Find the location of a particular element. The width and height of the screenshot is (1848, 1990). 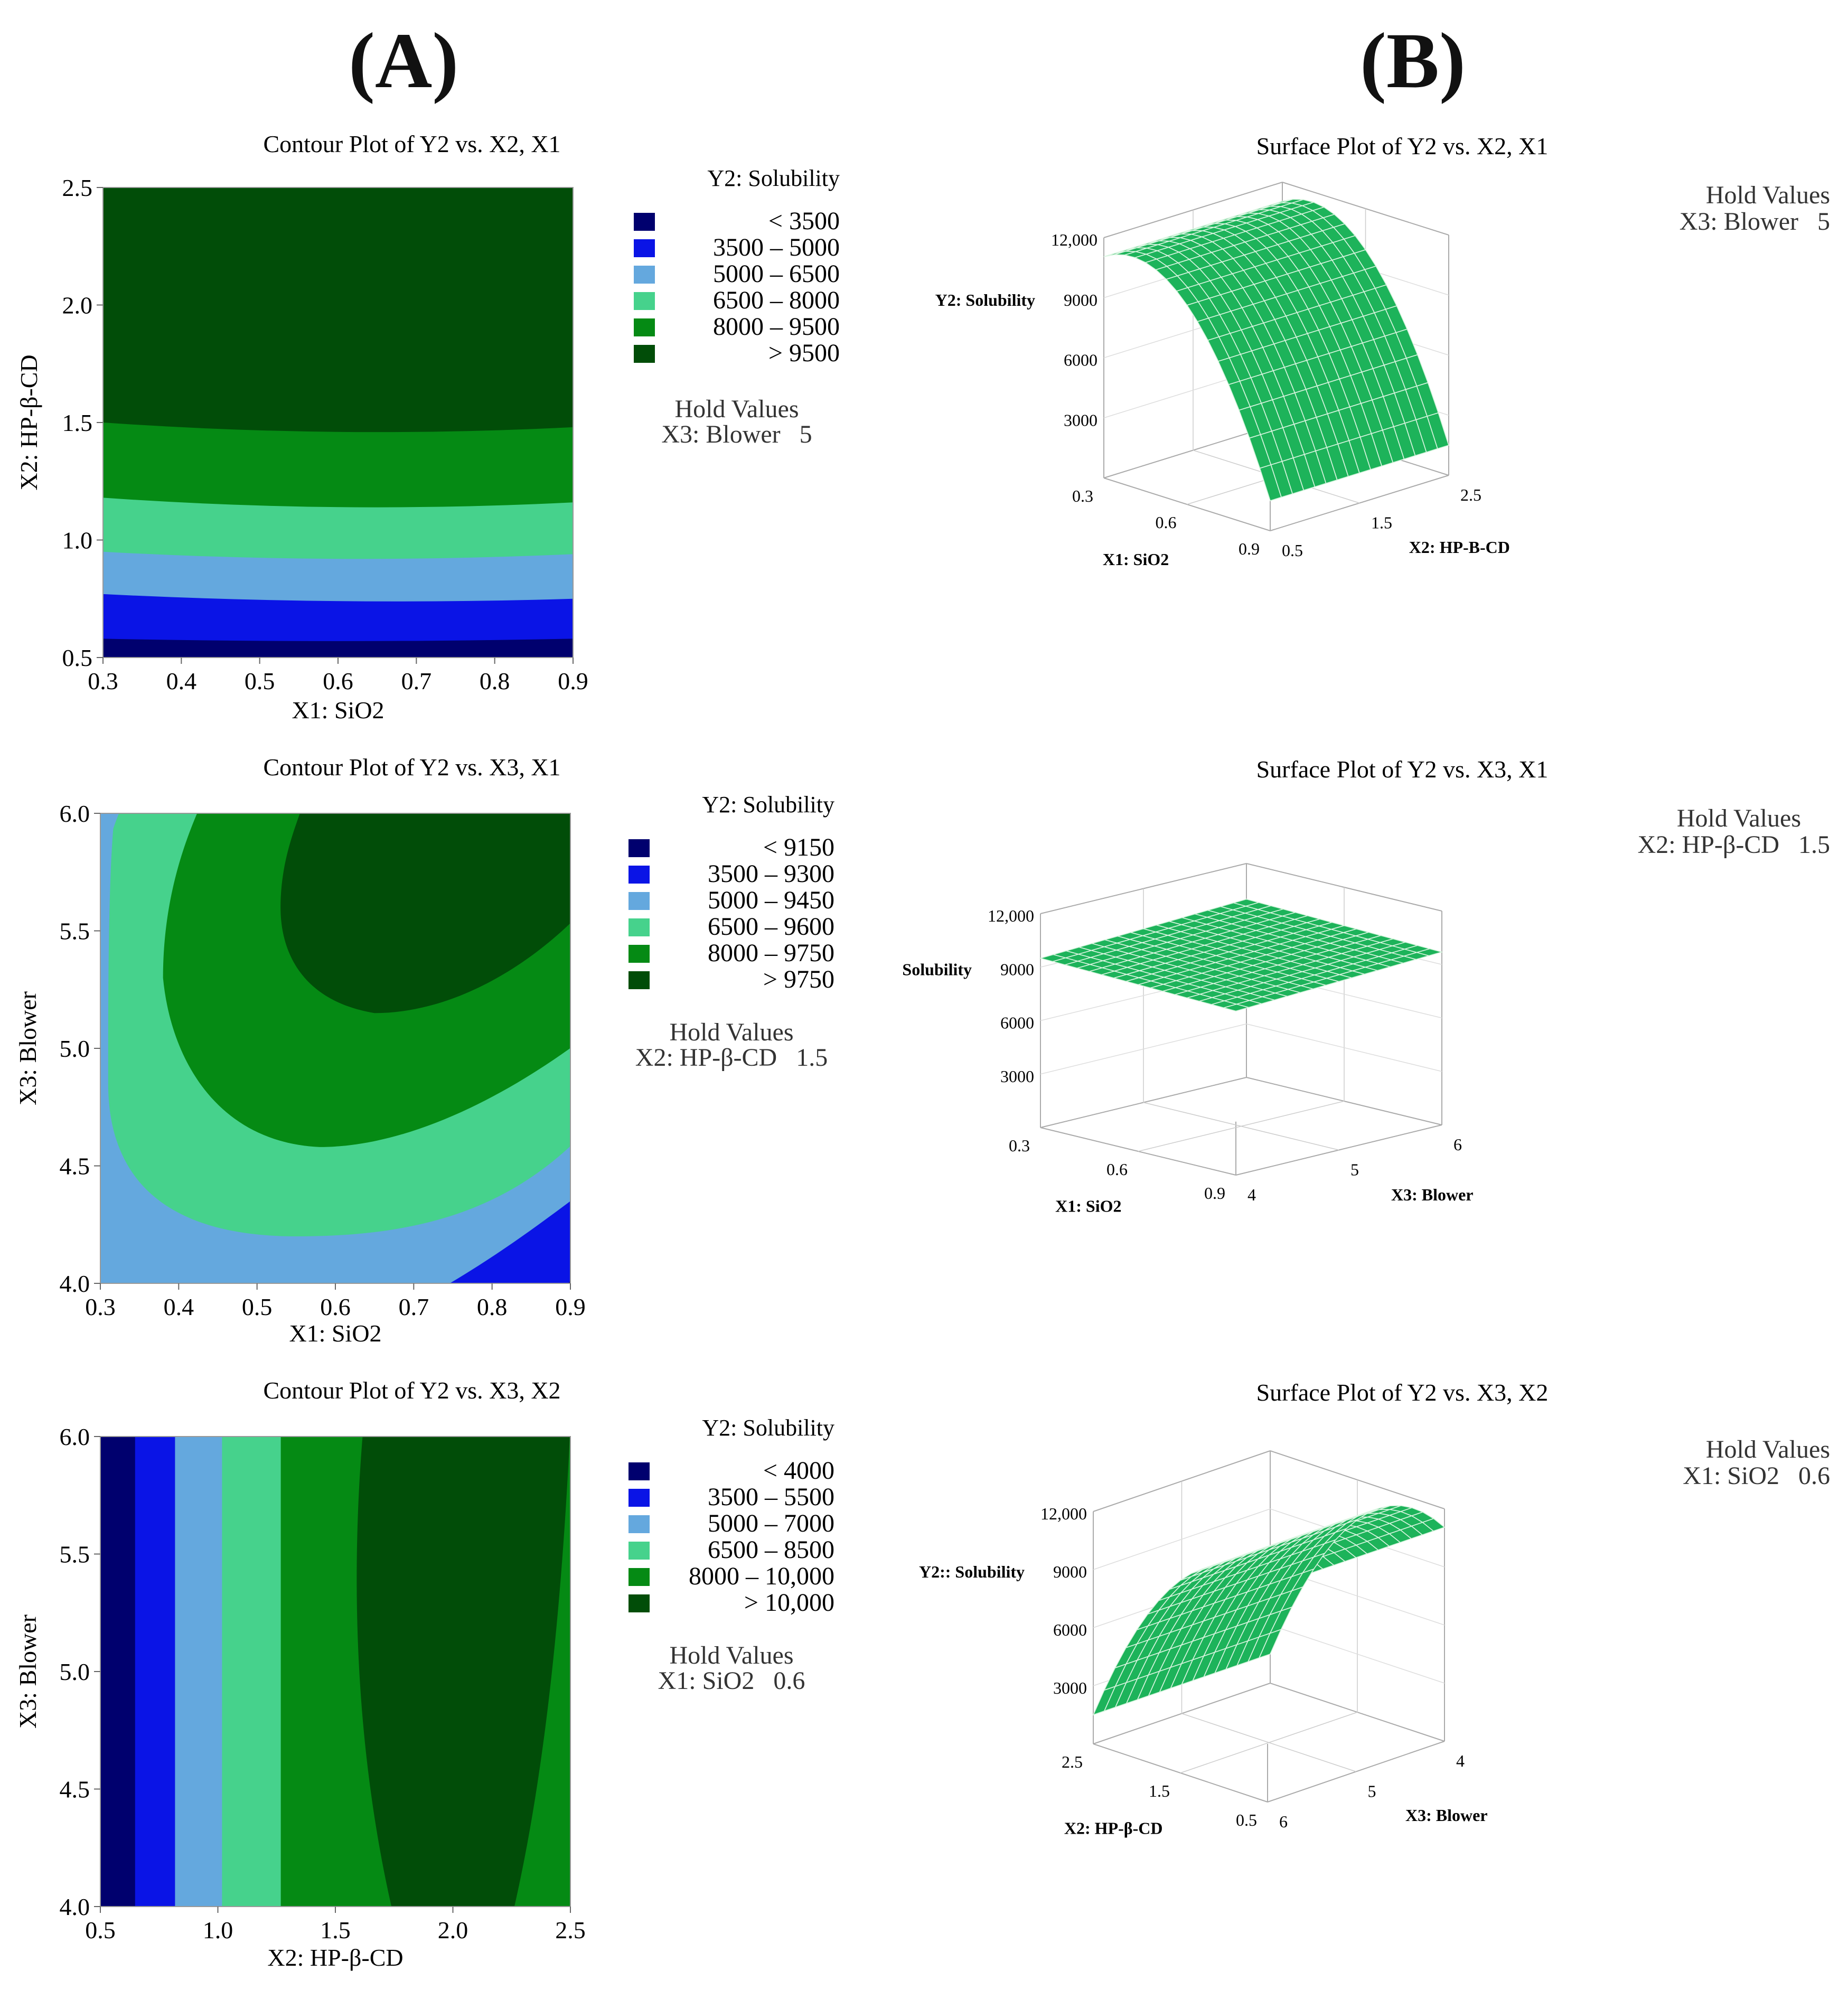

surface-floor-grid is located at coordinates (1241, 1126).